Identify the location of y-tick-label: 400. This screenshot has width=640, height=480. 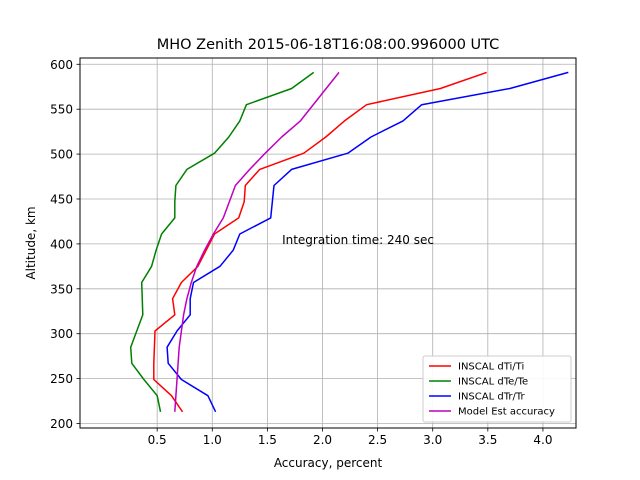
(61, 244).